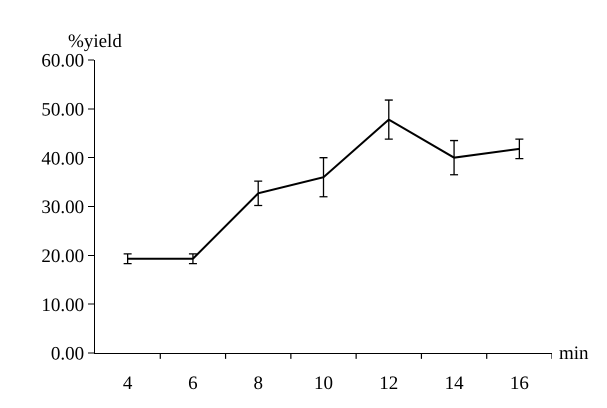 This screenshot has height=408, width=607. I want to click on y-tick-label: 40.00, so click(62, 159).